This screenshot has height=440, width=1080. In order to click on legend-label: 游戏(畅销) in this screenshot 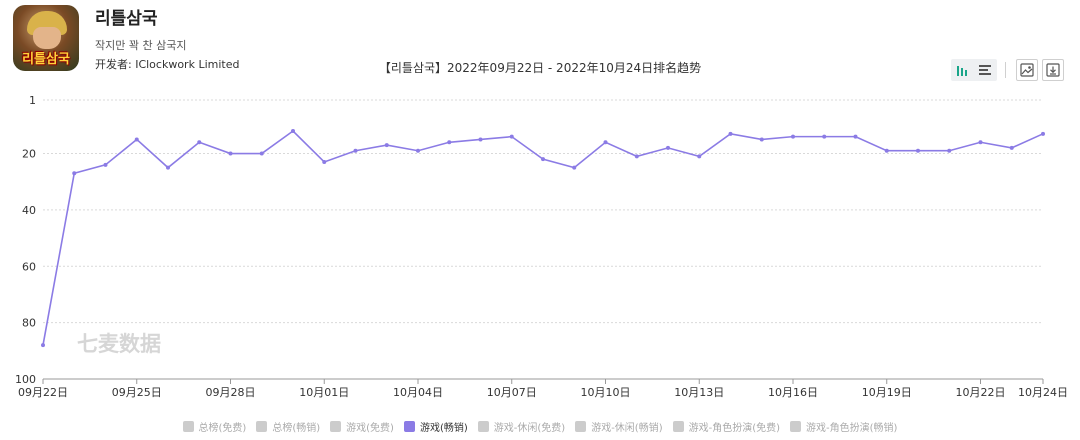, I will do `click(443, 428)`.